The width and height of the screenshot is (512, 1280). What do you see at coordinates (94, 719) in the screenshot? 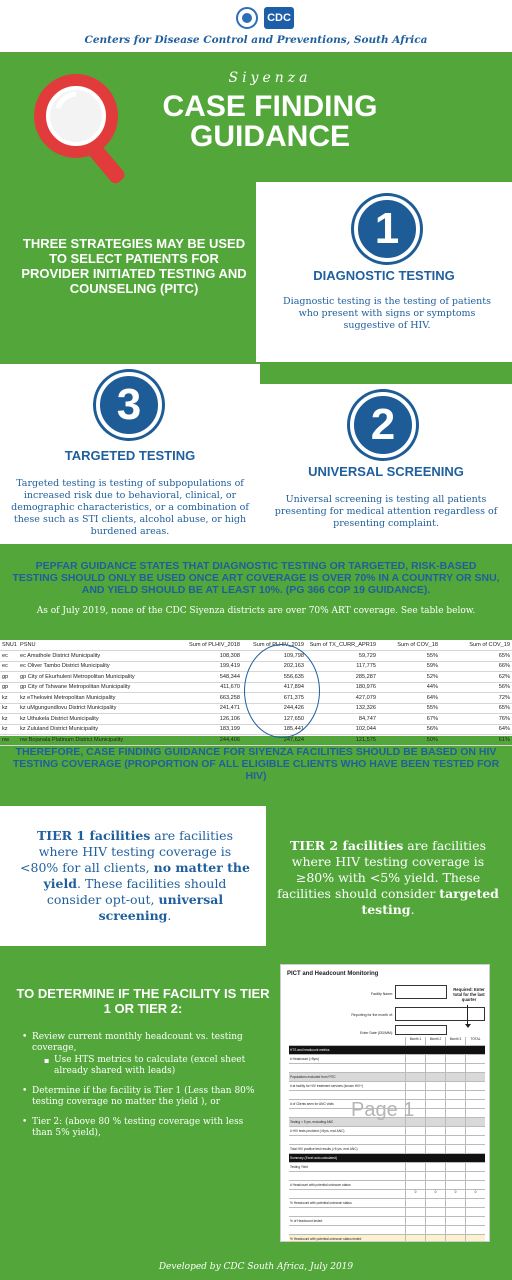
I see `table-cell: kz Uthukela District Municipality` at bounding box center [94, 719].